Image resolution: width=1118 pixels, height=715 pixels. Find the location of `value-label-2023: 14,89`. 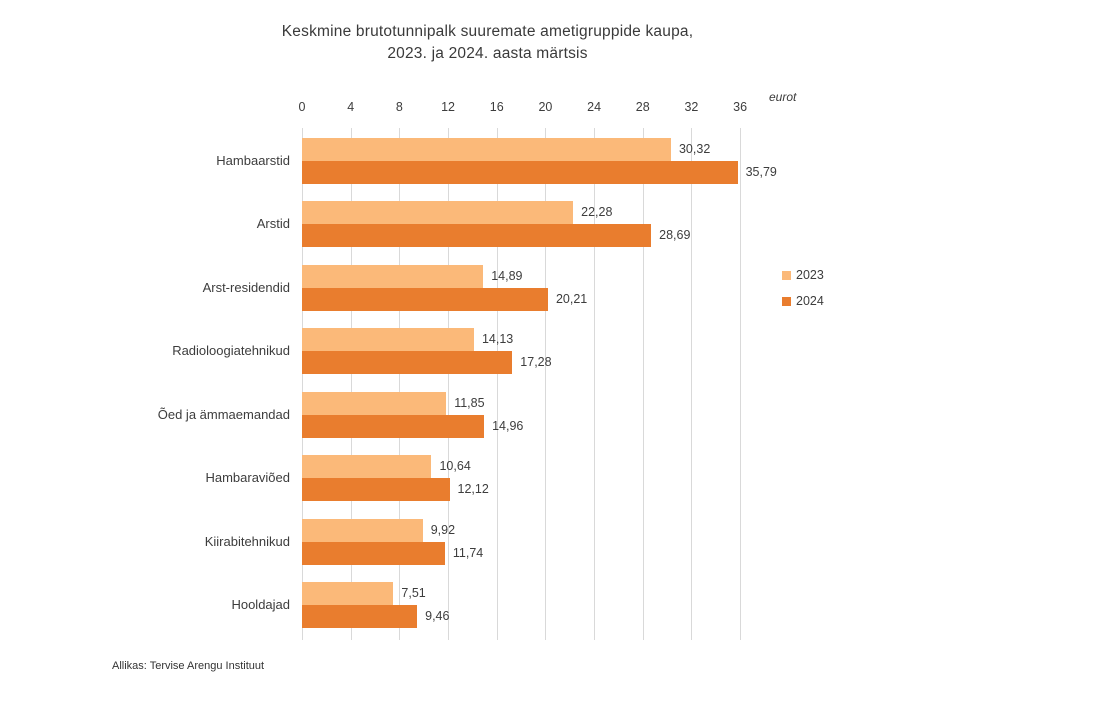

value-label-2023: 14,89 is located at coordinates (507, 275).